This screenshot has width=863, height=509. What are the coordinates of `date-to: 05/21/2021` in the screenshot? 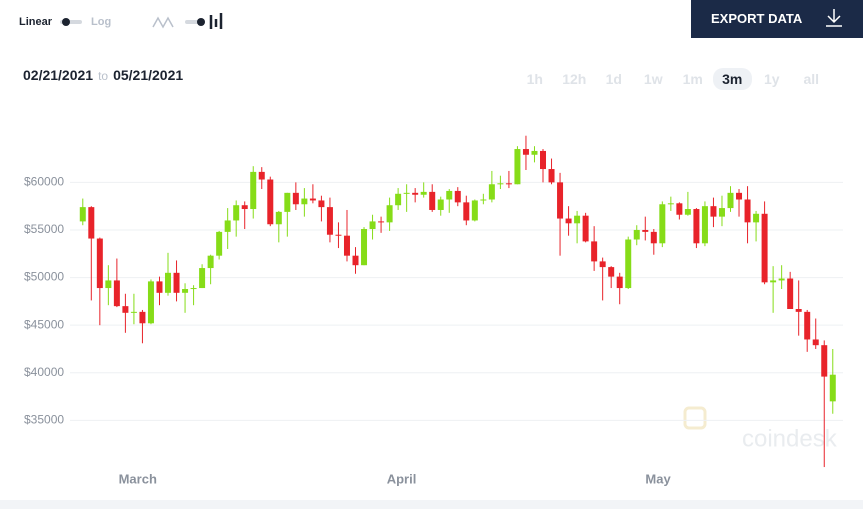 It's located at (148, 75).